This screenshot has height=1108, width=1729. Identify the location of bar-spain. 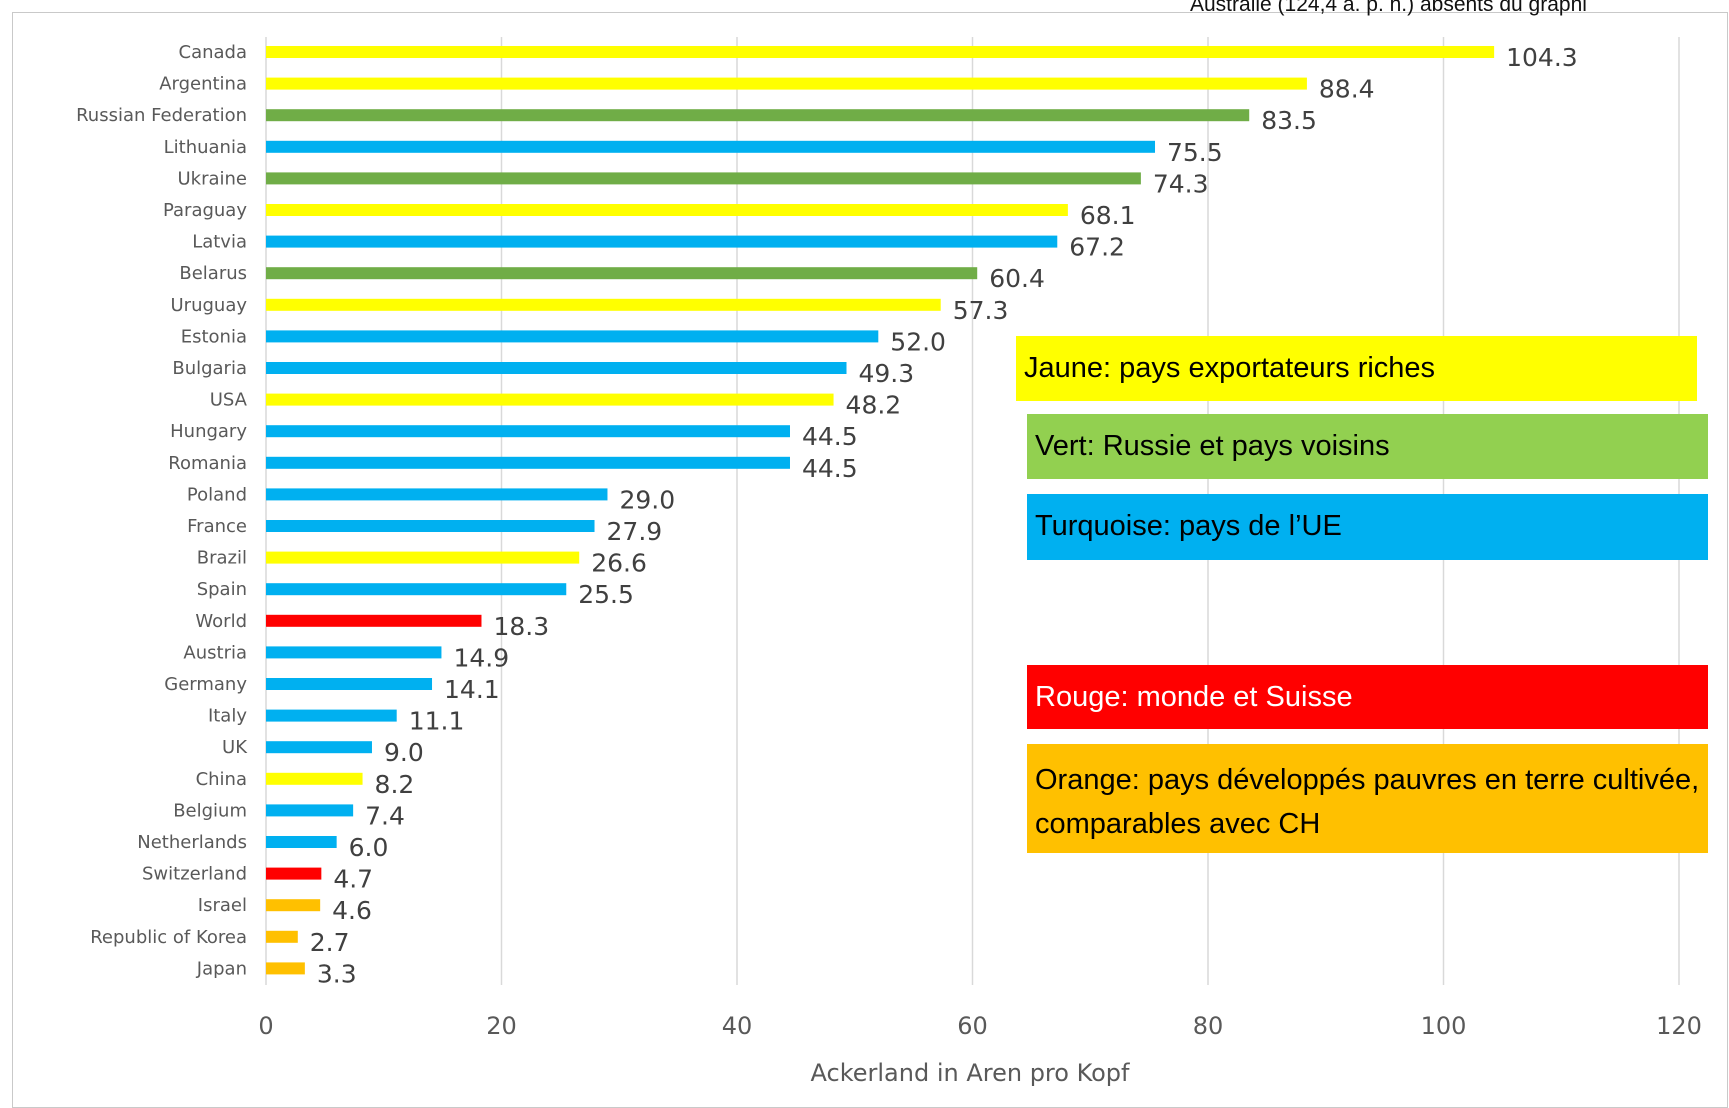
(416, 589).